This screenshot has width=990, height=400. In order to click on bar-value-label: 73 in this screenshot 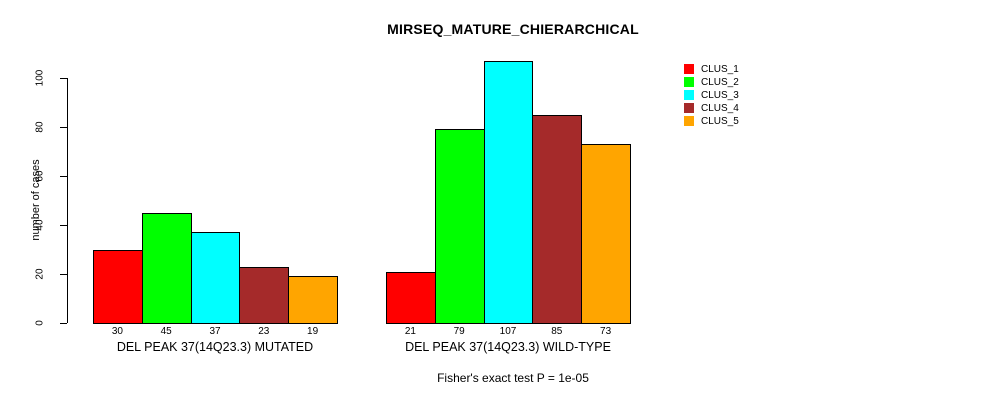, I will do `click(606, 331)`.